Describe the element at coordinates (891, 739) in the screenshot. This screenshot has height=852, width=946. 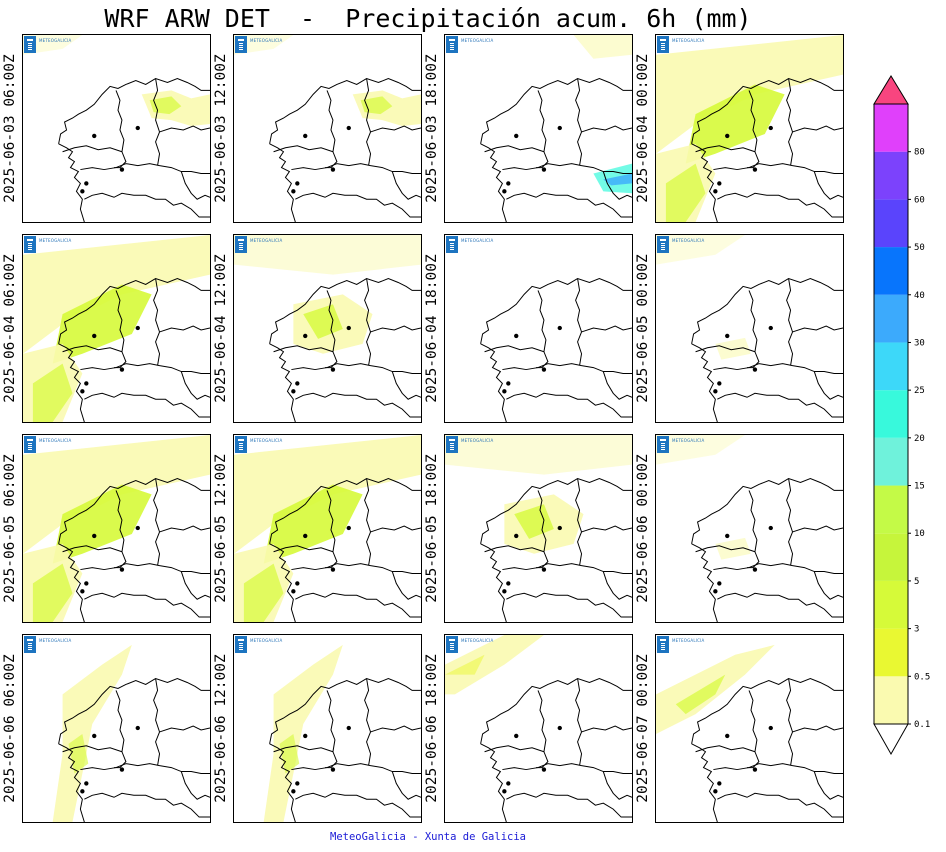
I see `colorbar-under-triangle` at that location.